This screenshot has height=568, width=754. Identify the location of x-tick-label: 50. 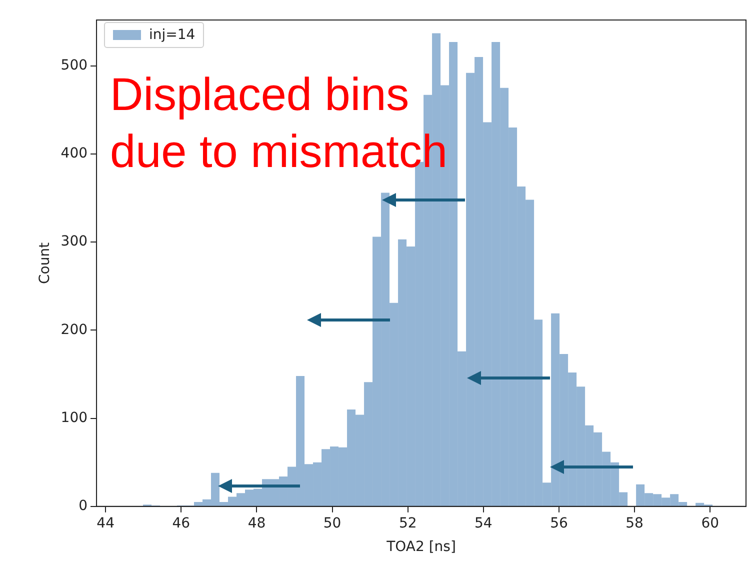
(332, 523).